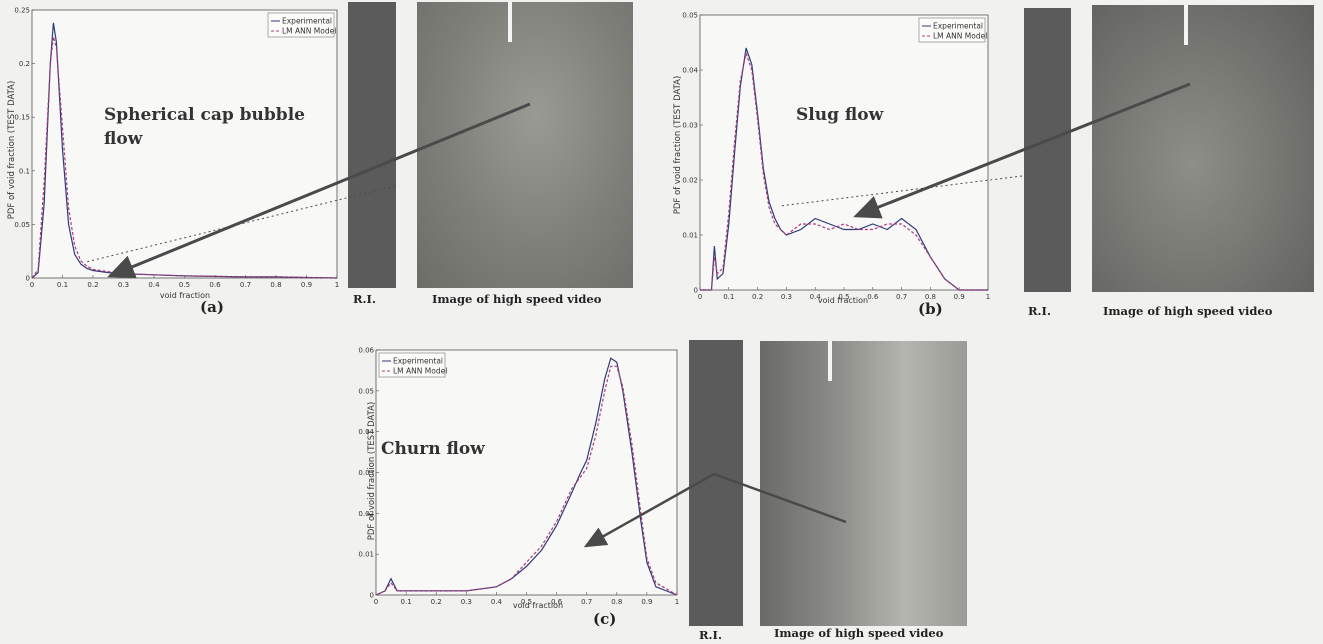  What do you see at coordinates (433, 449) in the screenshot?
I see `regime-annotation: Churn flow` at bounding box center [433, 449].